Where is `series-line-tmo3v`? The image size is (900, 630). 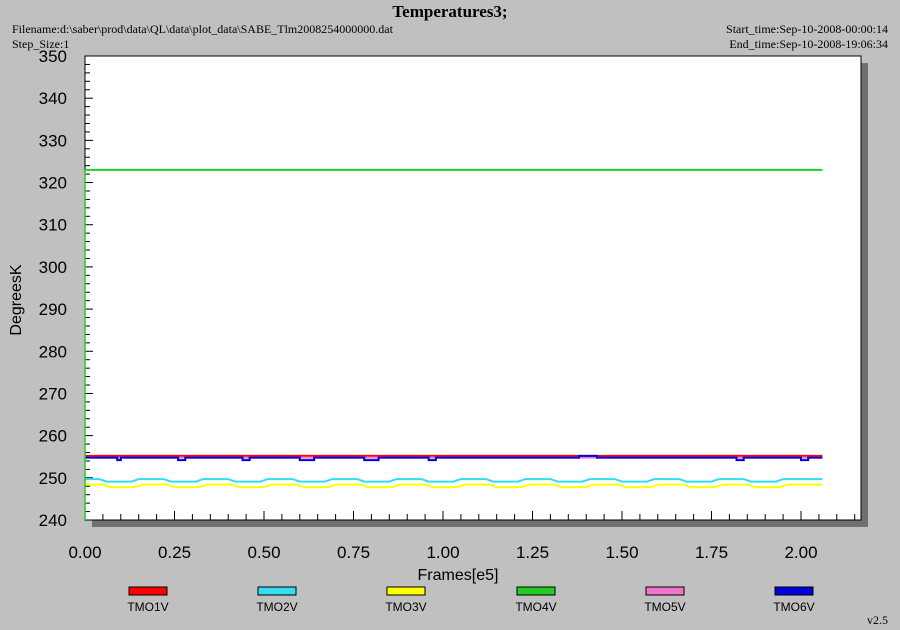
series-line-tmo3v is located at coordinates (454, 486).